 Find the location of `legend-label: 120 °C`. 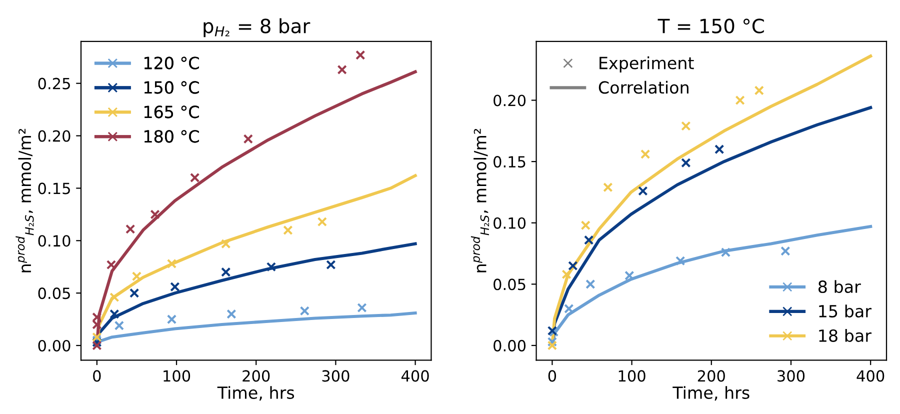

legend-label: 120 °C is located at coordinates (171, 63).